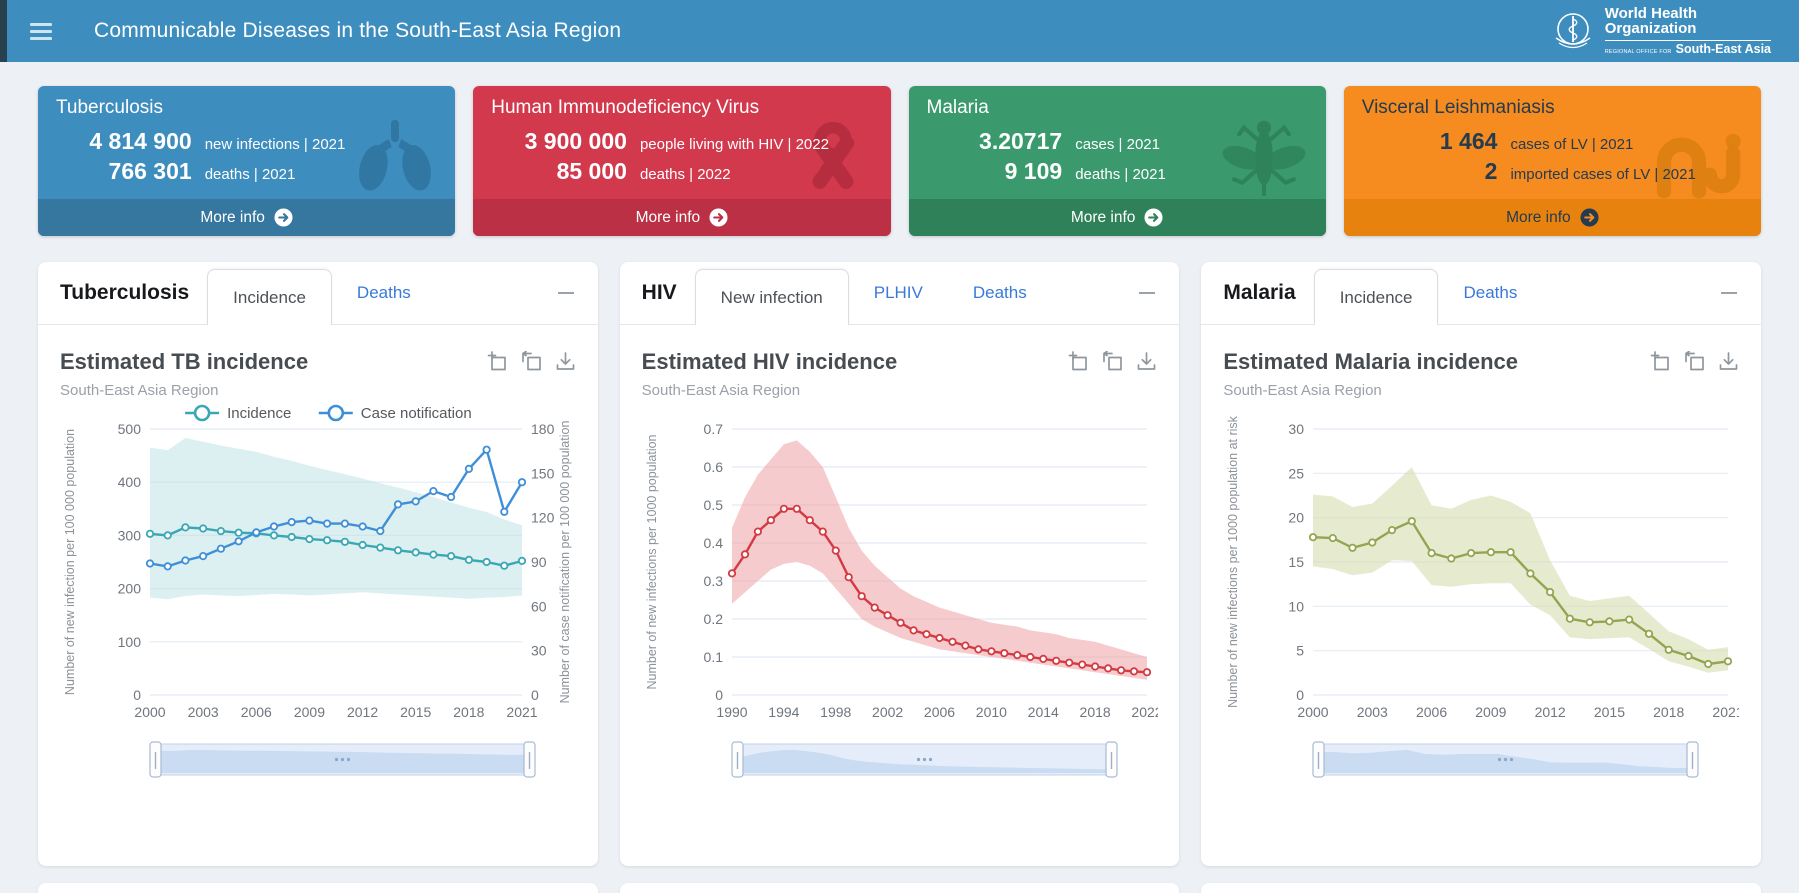  I want to click on stat-value: 2, so click(1491, 171).